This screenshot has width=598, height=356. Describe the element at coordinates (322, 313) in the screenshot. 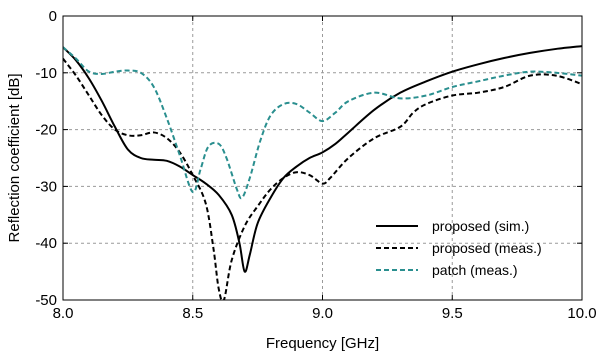

I see `x-tick-label: 9.0` at that location.